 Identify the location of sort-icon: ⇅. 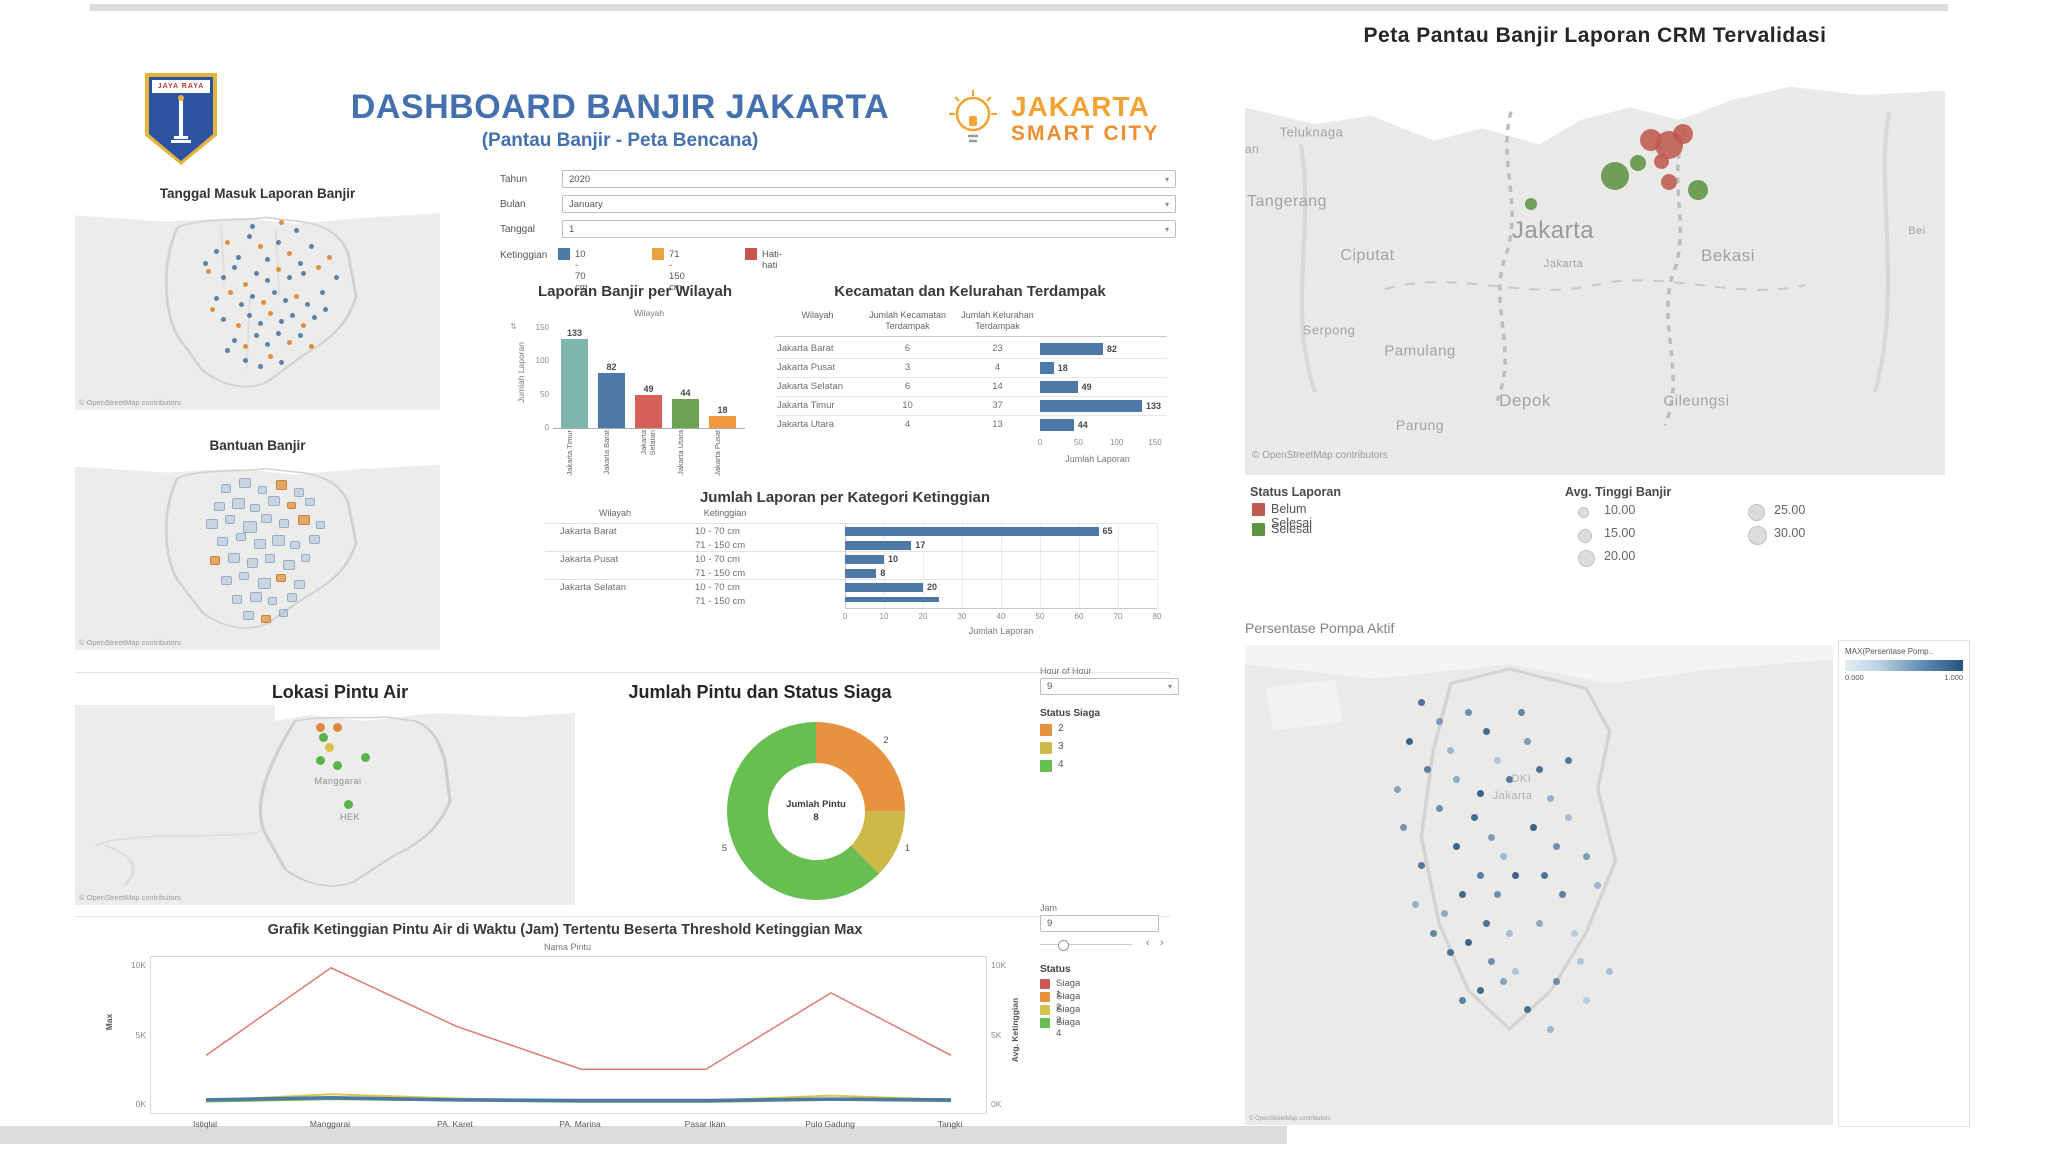
(513, 326).